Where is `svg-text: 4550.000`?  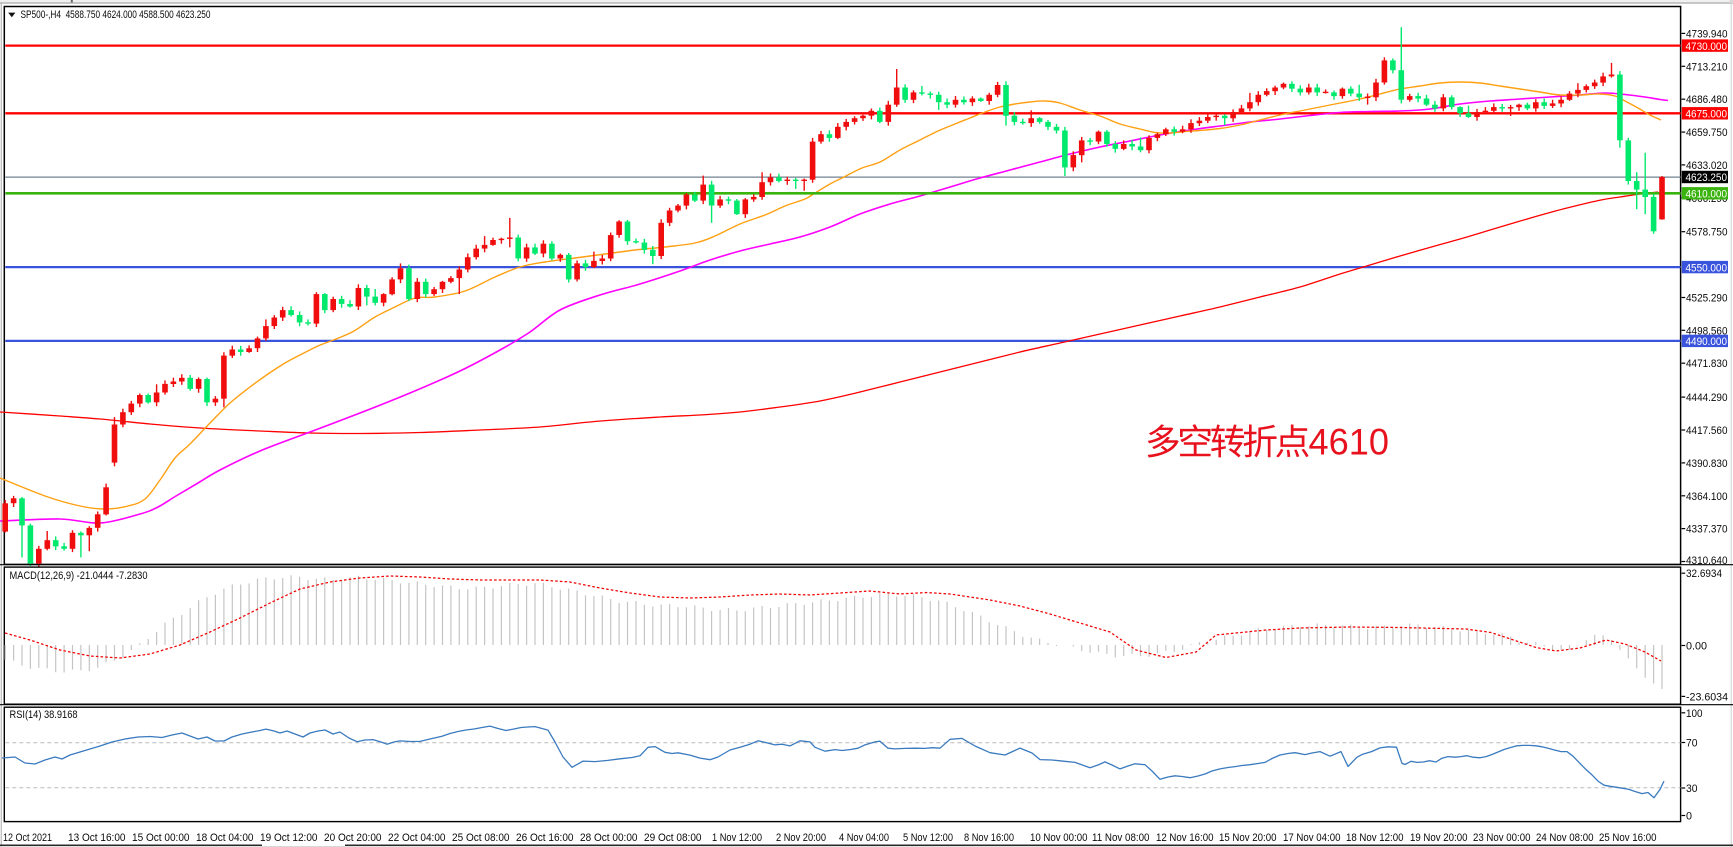
svg-text: 4550.000 is located at coordinates (1707, 268).